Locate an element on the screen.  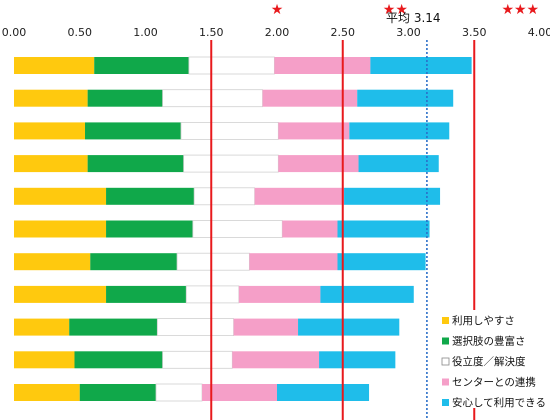
star-markers: ★ ★★ ★★★ is located at coordinates (405, 10).